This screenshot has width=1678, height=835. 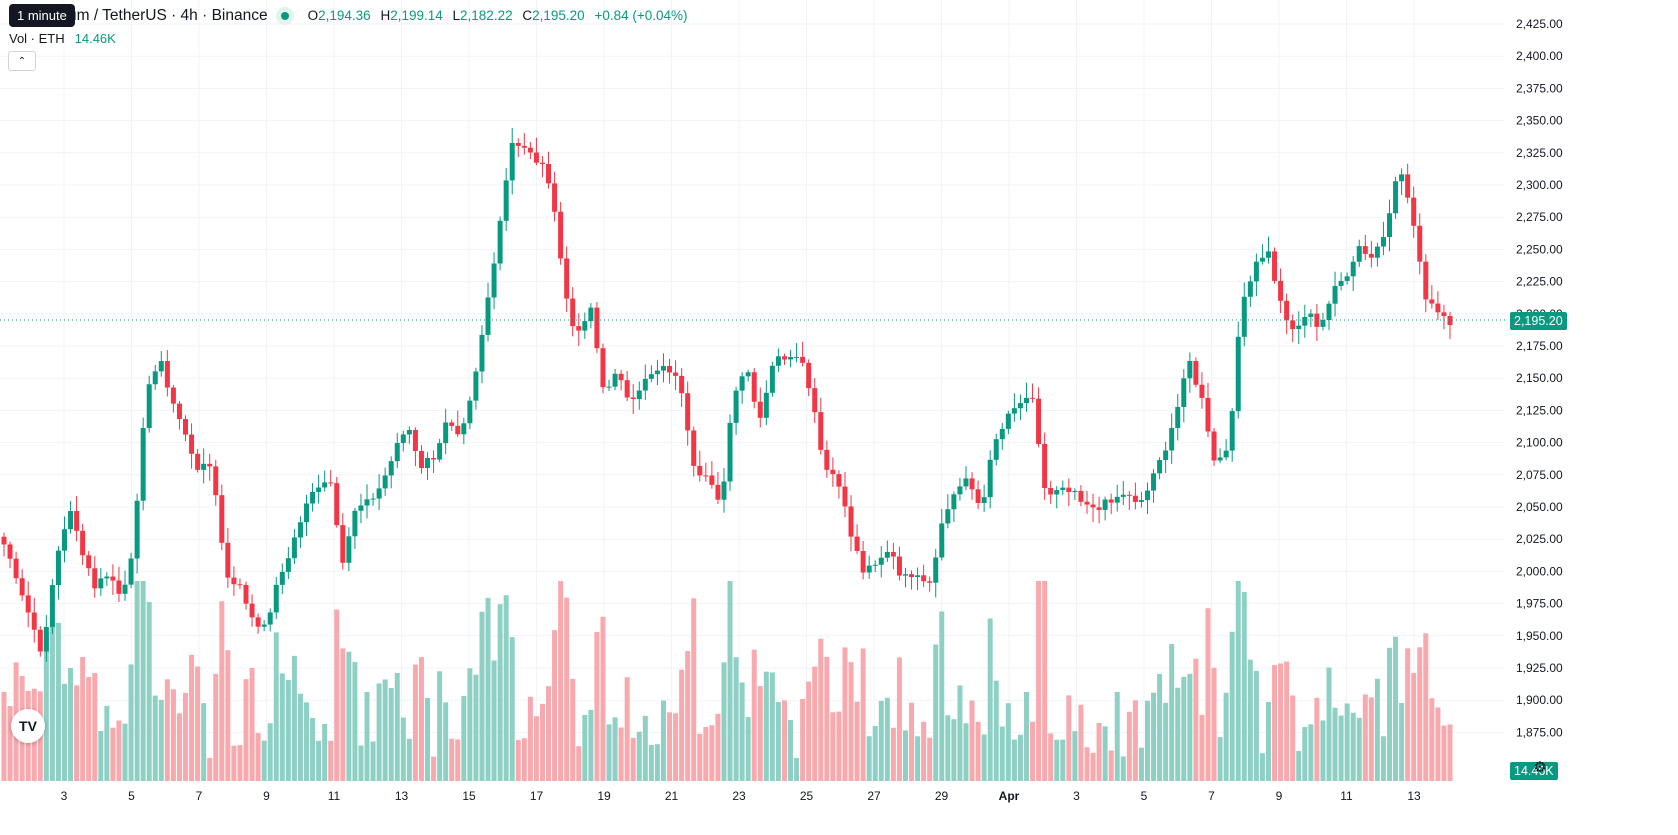 What do you see at coordinates (1144, 796) in the screenshot?
I see `time-tick-label: 5` at bounding box center [1144, 796].